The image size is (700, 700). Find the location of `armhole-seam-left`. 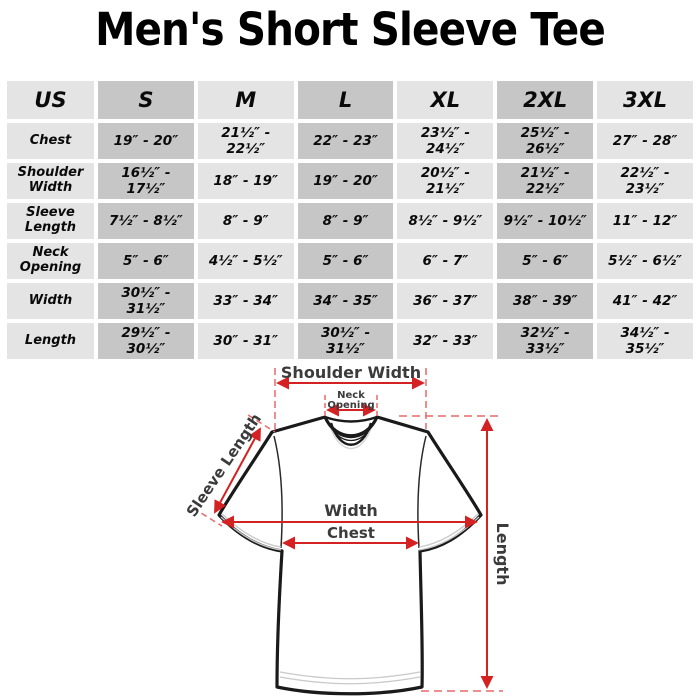

armhole-seam-left is located at coordinates (278, 492).